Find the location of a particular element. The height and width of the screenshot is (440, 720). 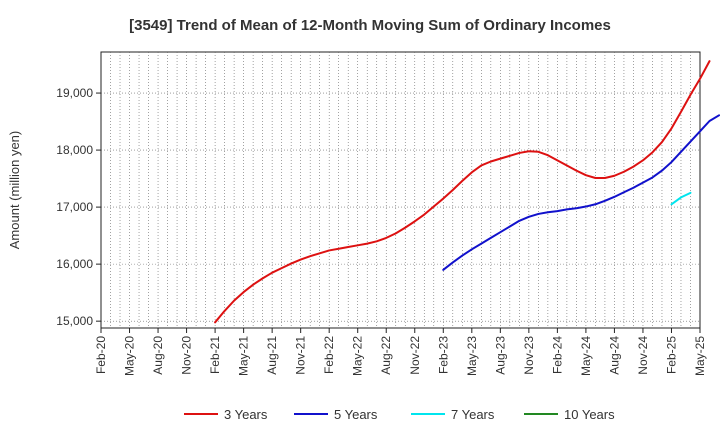

legend-label: 3 Years is located at coordinates (246, 414).